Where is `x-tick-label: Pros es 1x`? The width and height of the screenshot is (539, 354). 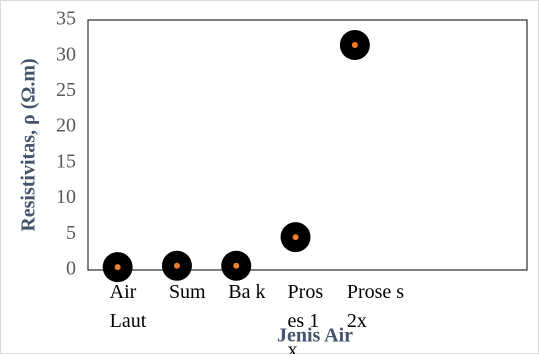 x-tick-label: Pros es 1x is located at coordinates (305, 317).